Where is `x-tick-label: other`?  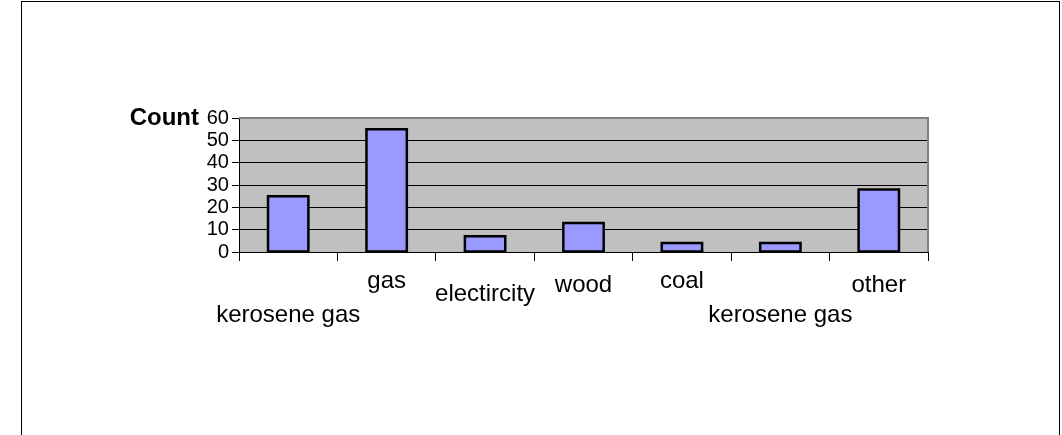
x-tick-label: other is located at coordinates (879, 283).